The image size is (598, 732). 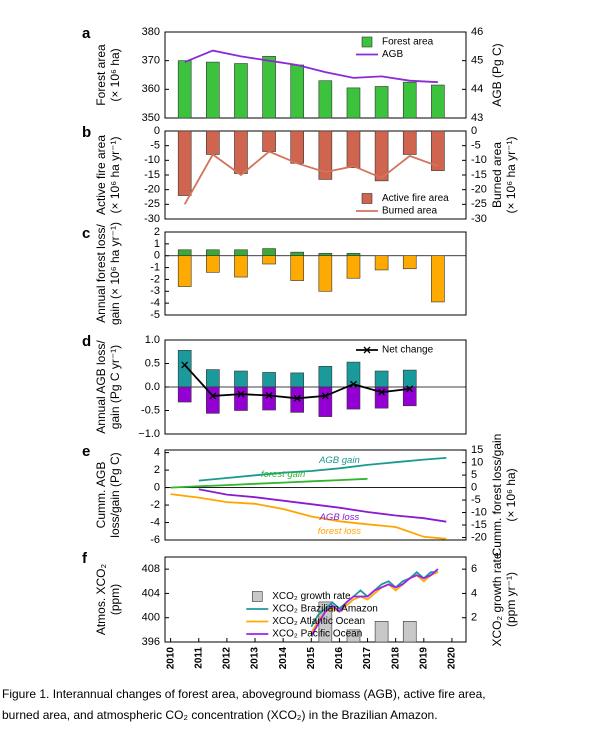 What do you see at coordinates (283, 658) in the screenshot?
I see `x-tick-label: 2014` at bounding box center [283, 658].